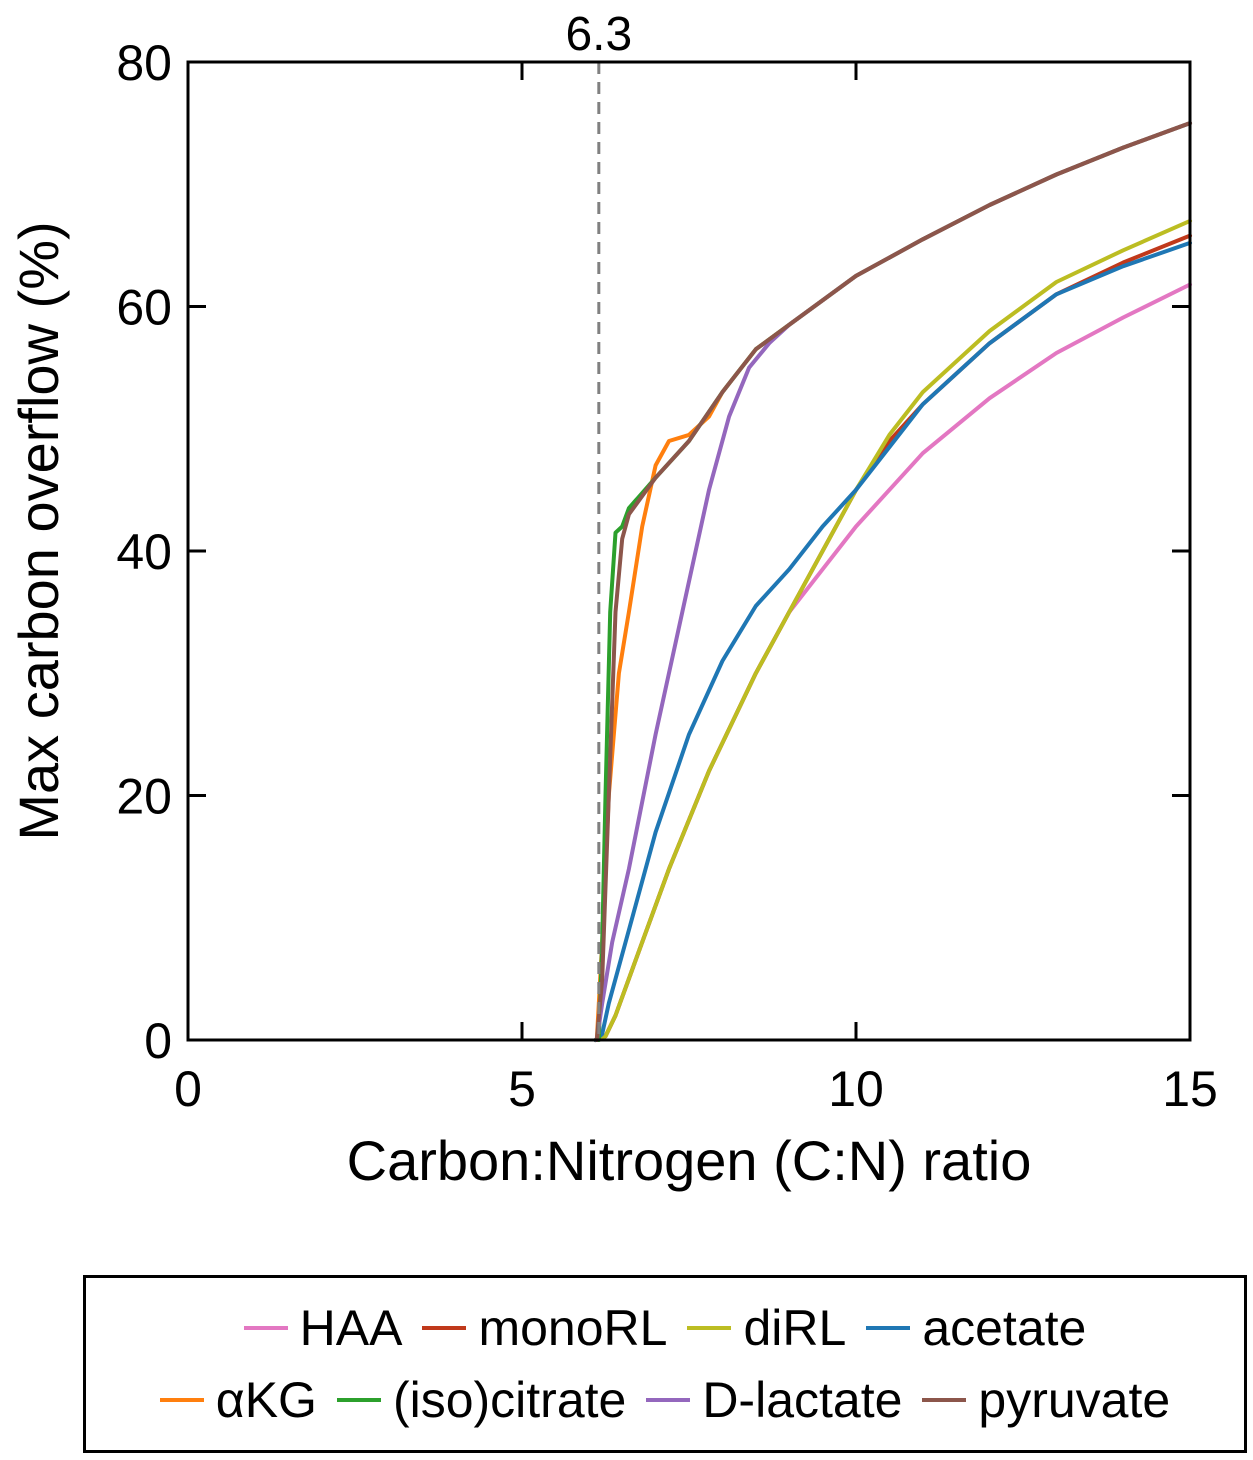  Describe the element at coordinates (856, 1089) in the screenshot. I see `x-tick-label: 10` at that location.